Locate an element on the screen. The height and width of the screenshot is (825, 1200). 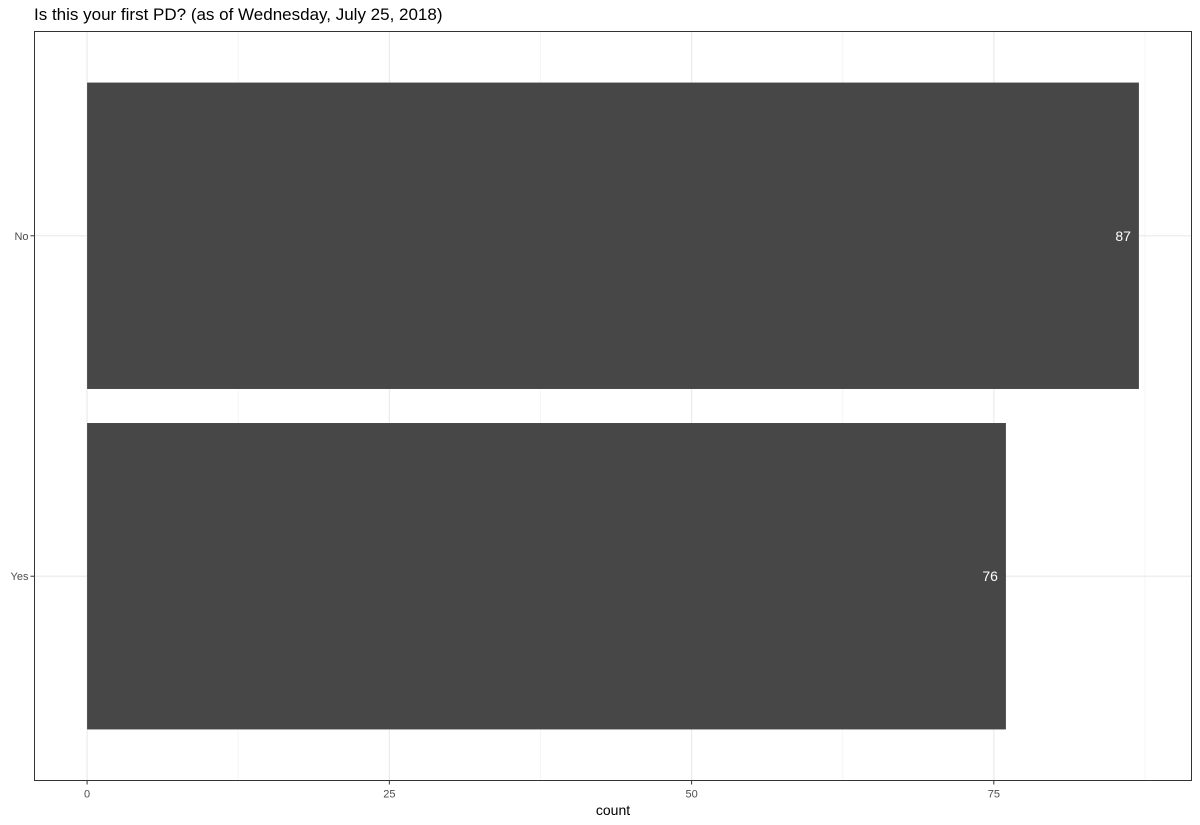
y-tick-label-no: No is located at coordinates (21, 237).